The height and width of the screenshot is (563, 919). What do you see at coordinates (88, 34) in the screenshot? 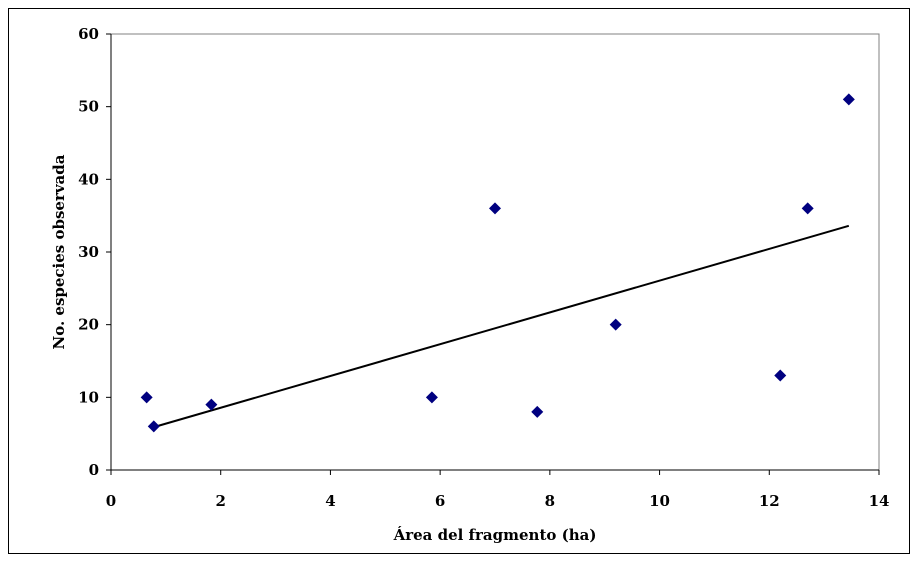
I see `y-tick-label: 60` at bounding box center [88, 34].